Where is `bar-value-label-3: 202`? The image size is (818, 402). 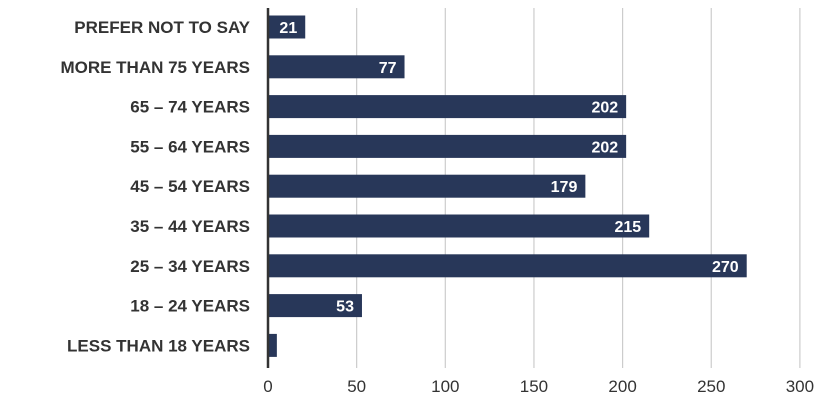
bar-value-label-3: 202 is located at coordinates (604, 147).